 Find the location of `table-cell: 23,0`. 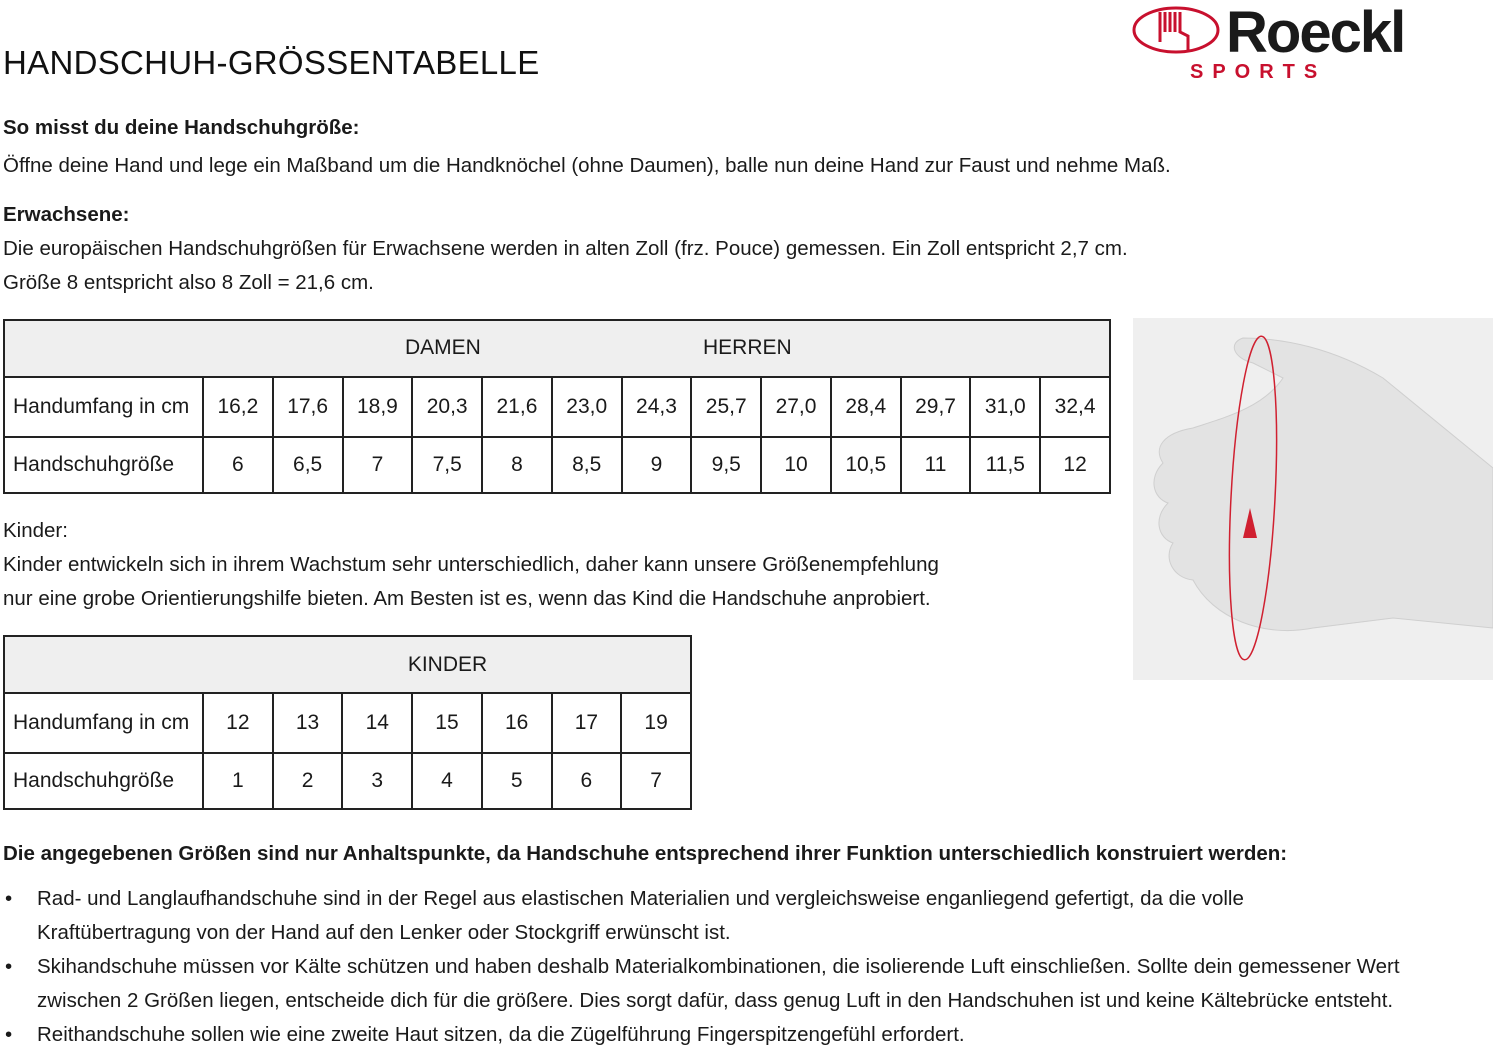

table-cell: 23,0 is located at coordinates (586, 407).